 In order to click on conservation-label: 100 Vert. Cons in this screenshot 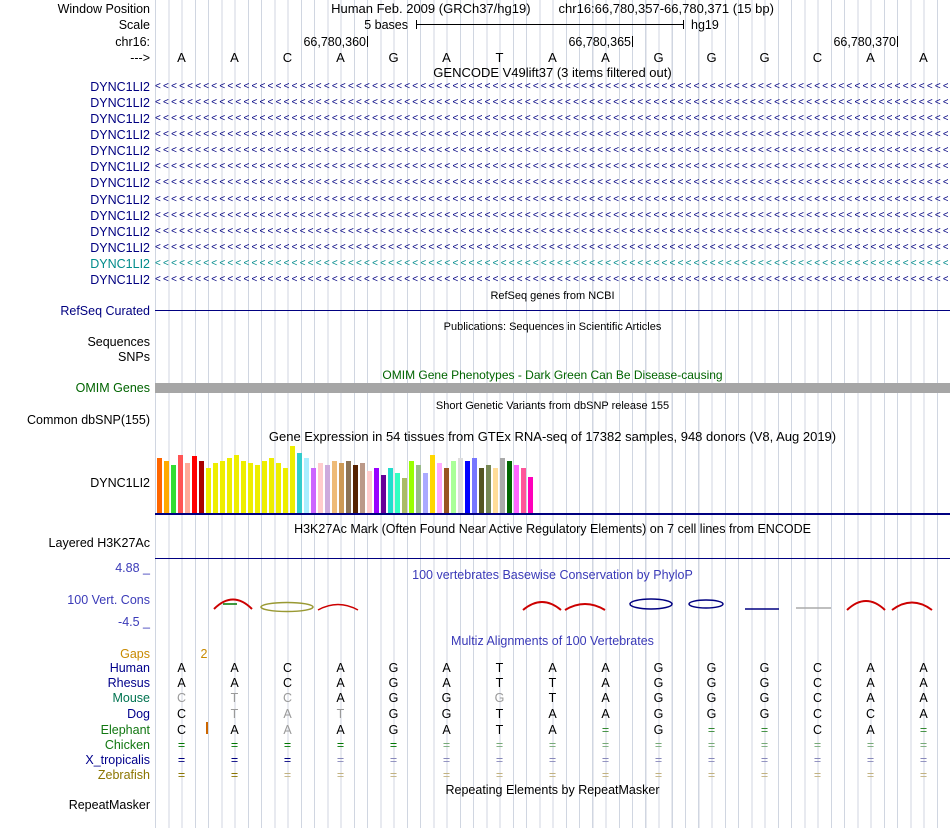, I will do `click(108, 600)`.